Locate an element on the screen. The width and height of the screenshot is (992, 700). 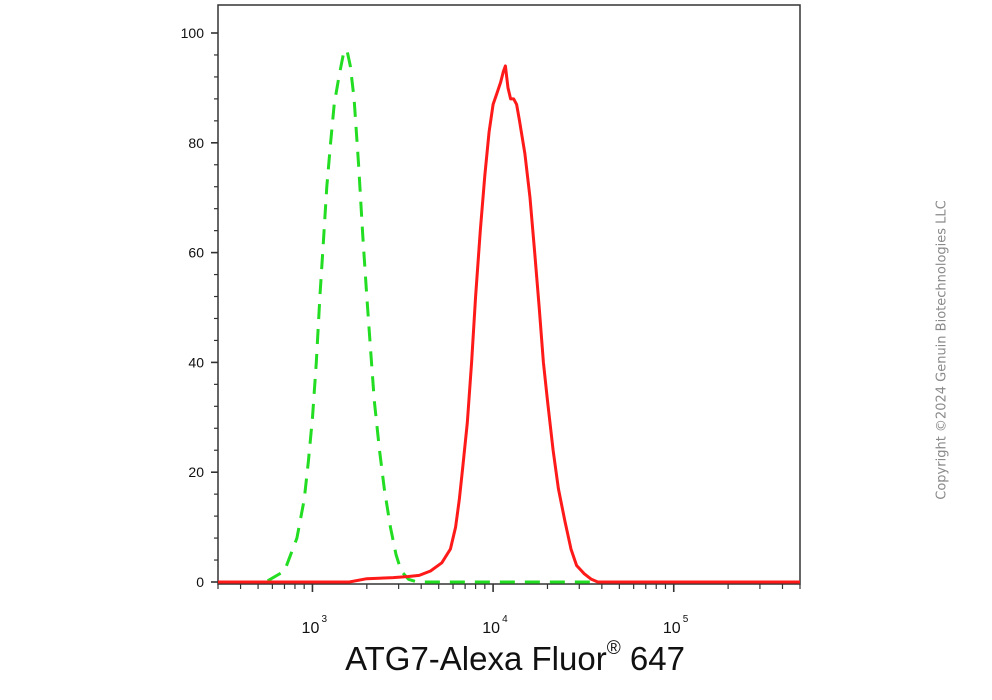
y-tick-label: 0 is located at coordinates (200, 582).